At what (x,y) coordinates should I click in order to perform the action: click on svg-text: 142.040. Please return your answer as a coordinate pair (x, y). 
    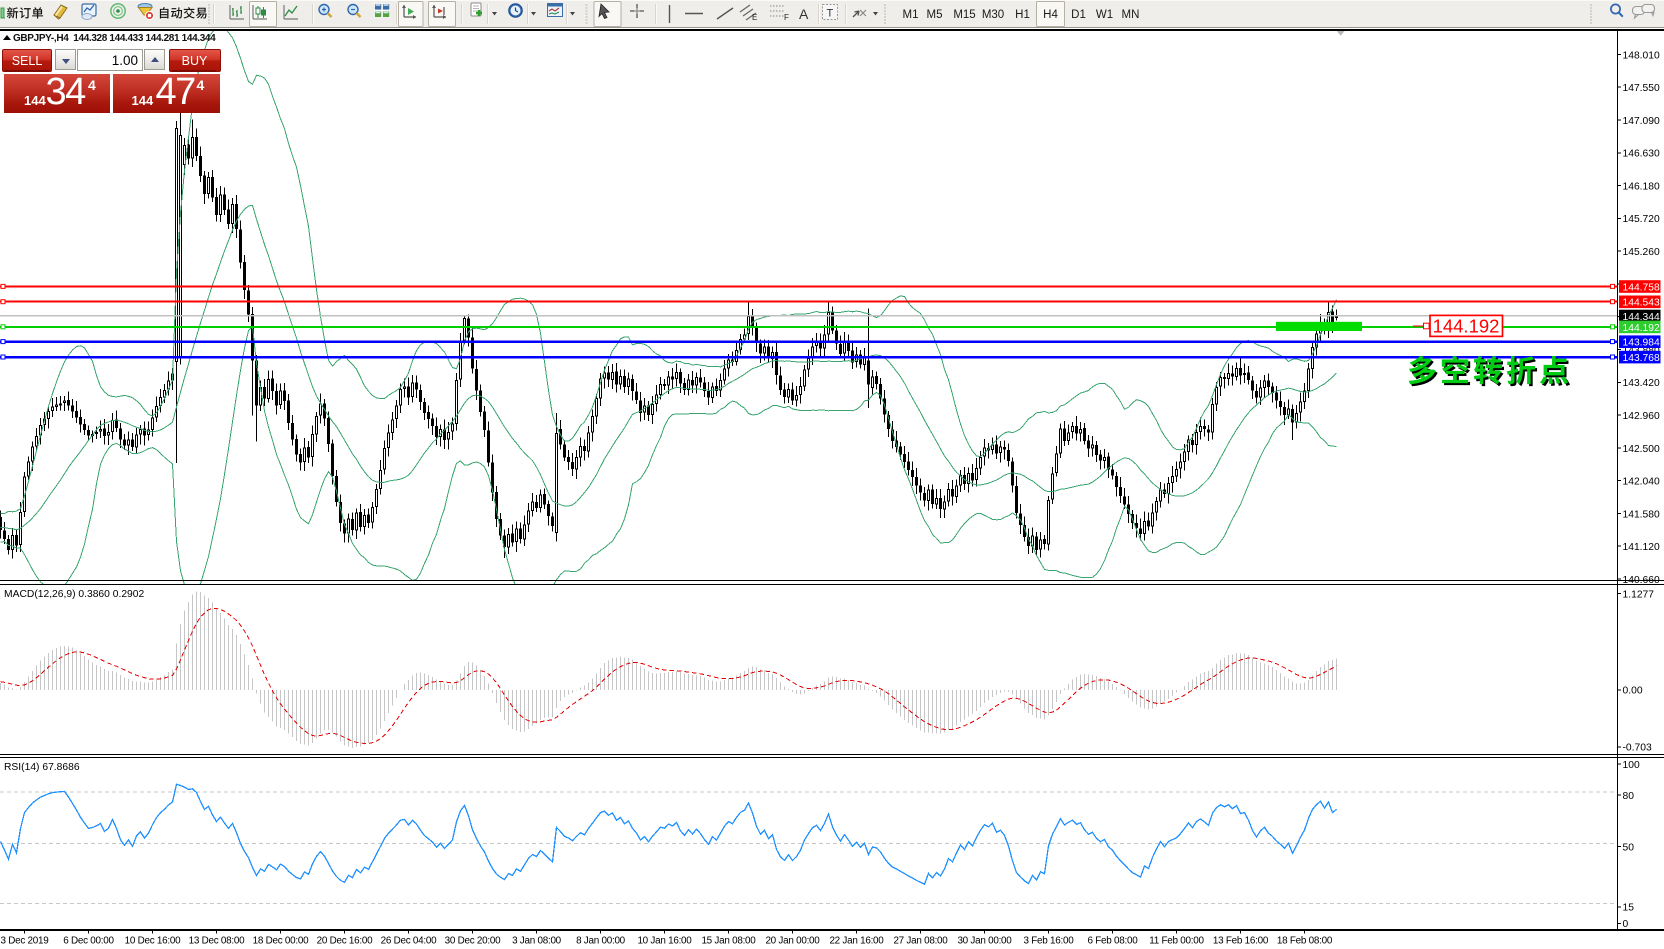
    Looking at the image, I should click on (1641, 482).